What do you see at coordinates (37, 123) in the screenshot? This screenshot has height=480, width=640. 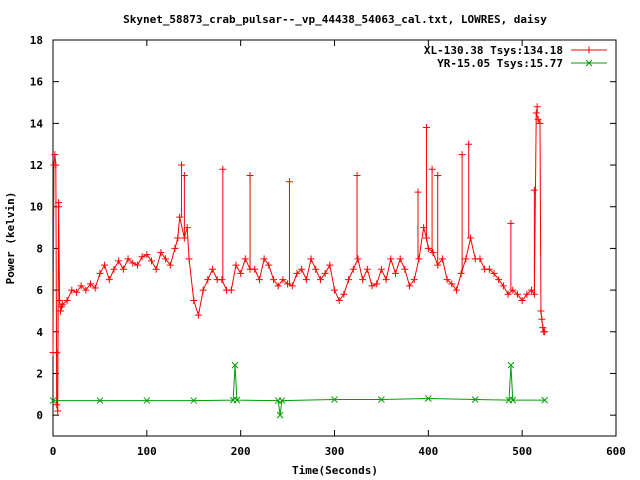 I see `y-tick-label: 14` at bounding box center [37, 123].